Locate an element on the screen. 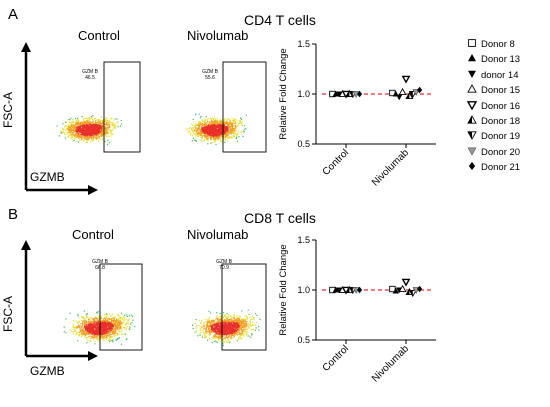  gate-label: GZM B 70.9 is located at coordinates (224, 265).